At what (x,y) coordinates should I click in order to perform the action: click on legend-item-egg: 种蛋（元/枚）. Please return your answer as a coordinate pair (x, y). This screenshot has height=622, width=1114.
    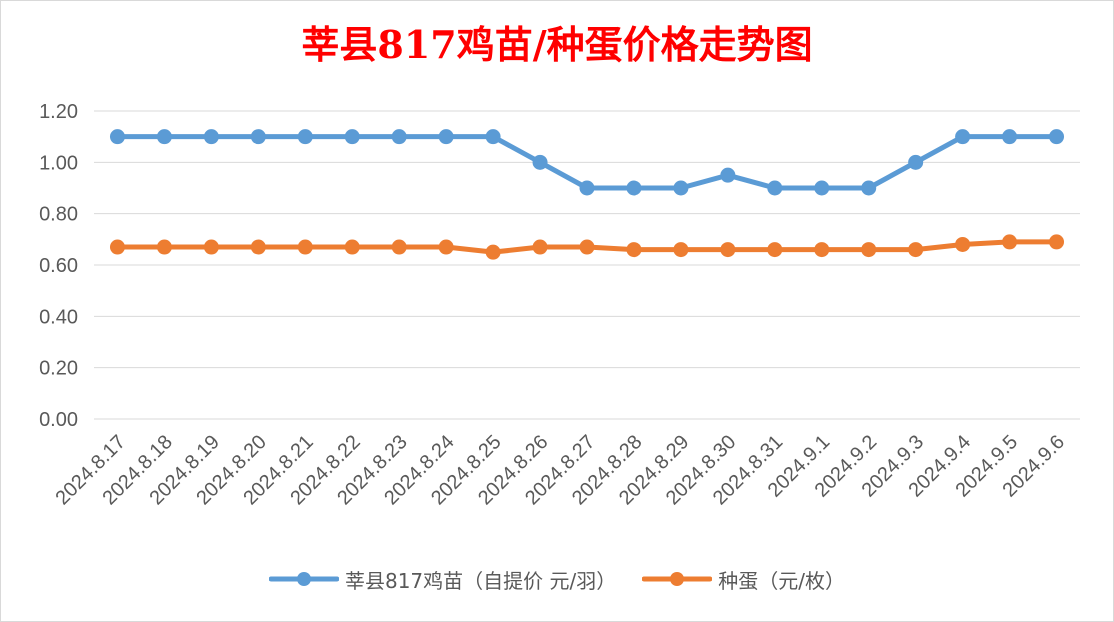
    Looking at the image, I should click on (743, 579).